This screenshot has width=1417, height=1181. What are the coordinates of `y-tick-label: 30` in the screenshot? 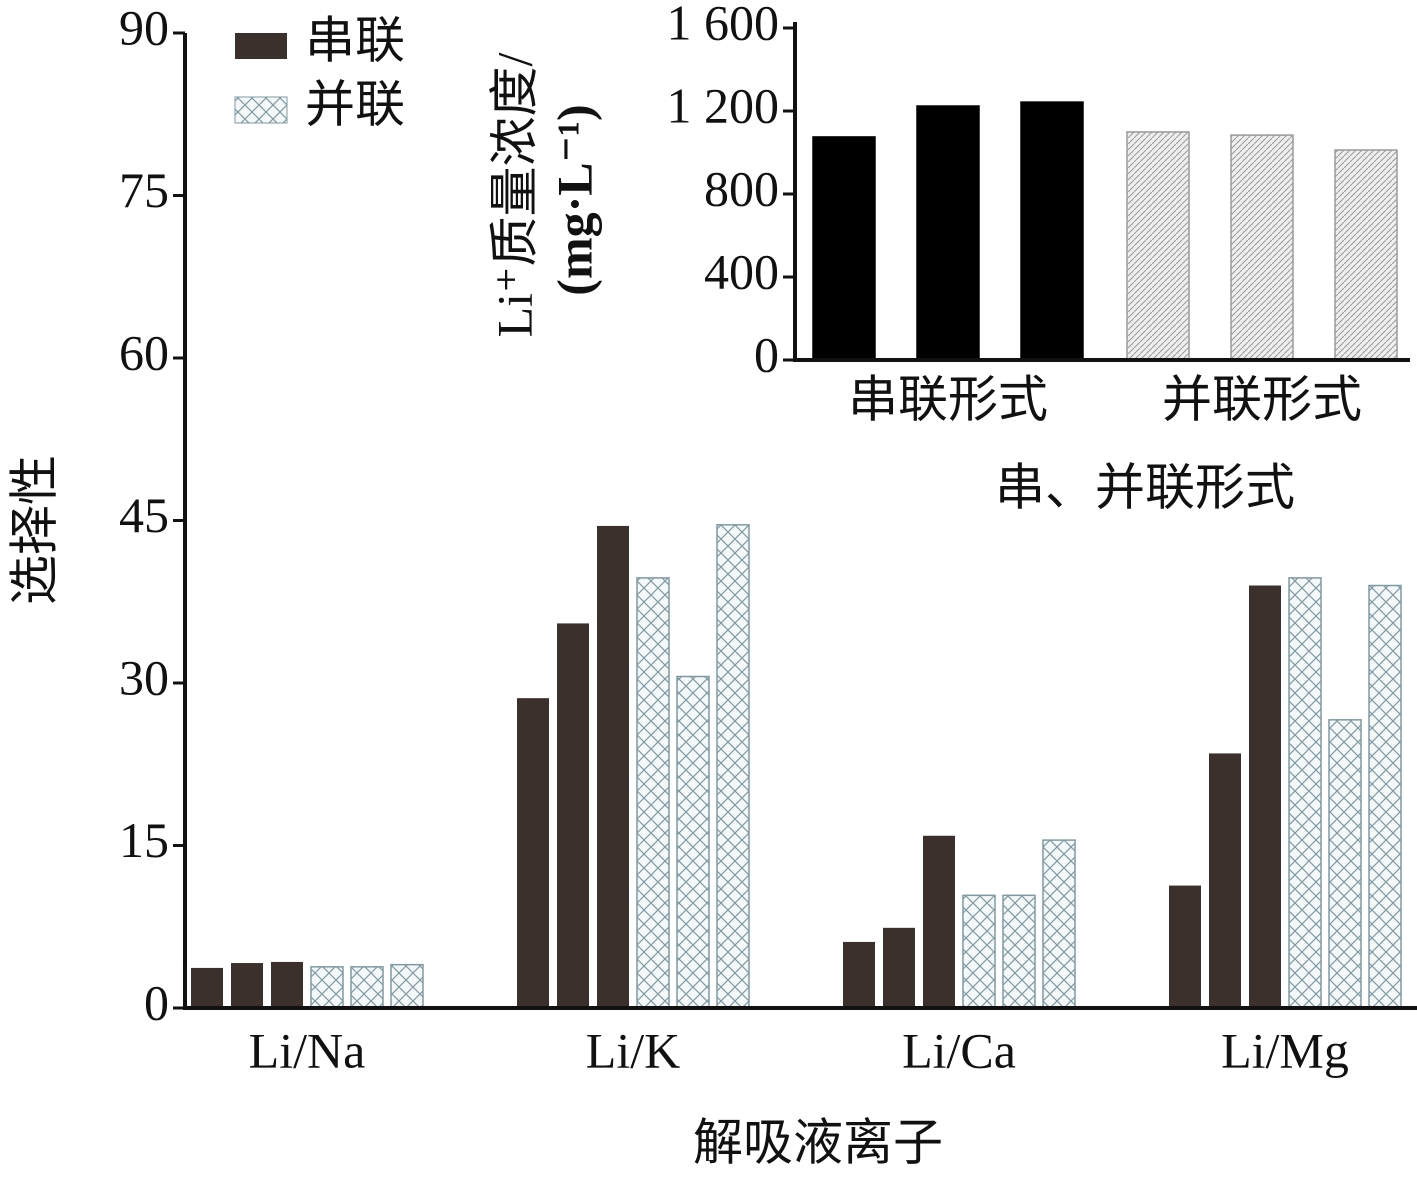 It's located at (144, 677).